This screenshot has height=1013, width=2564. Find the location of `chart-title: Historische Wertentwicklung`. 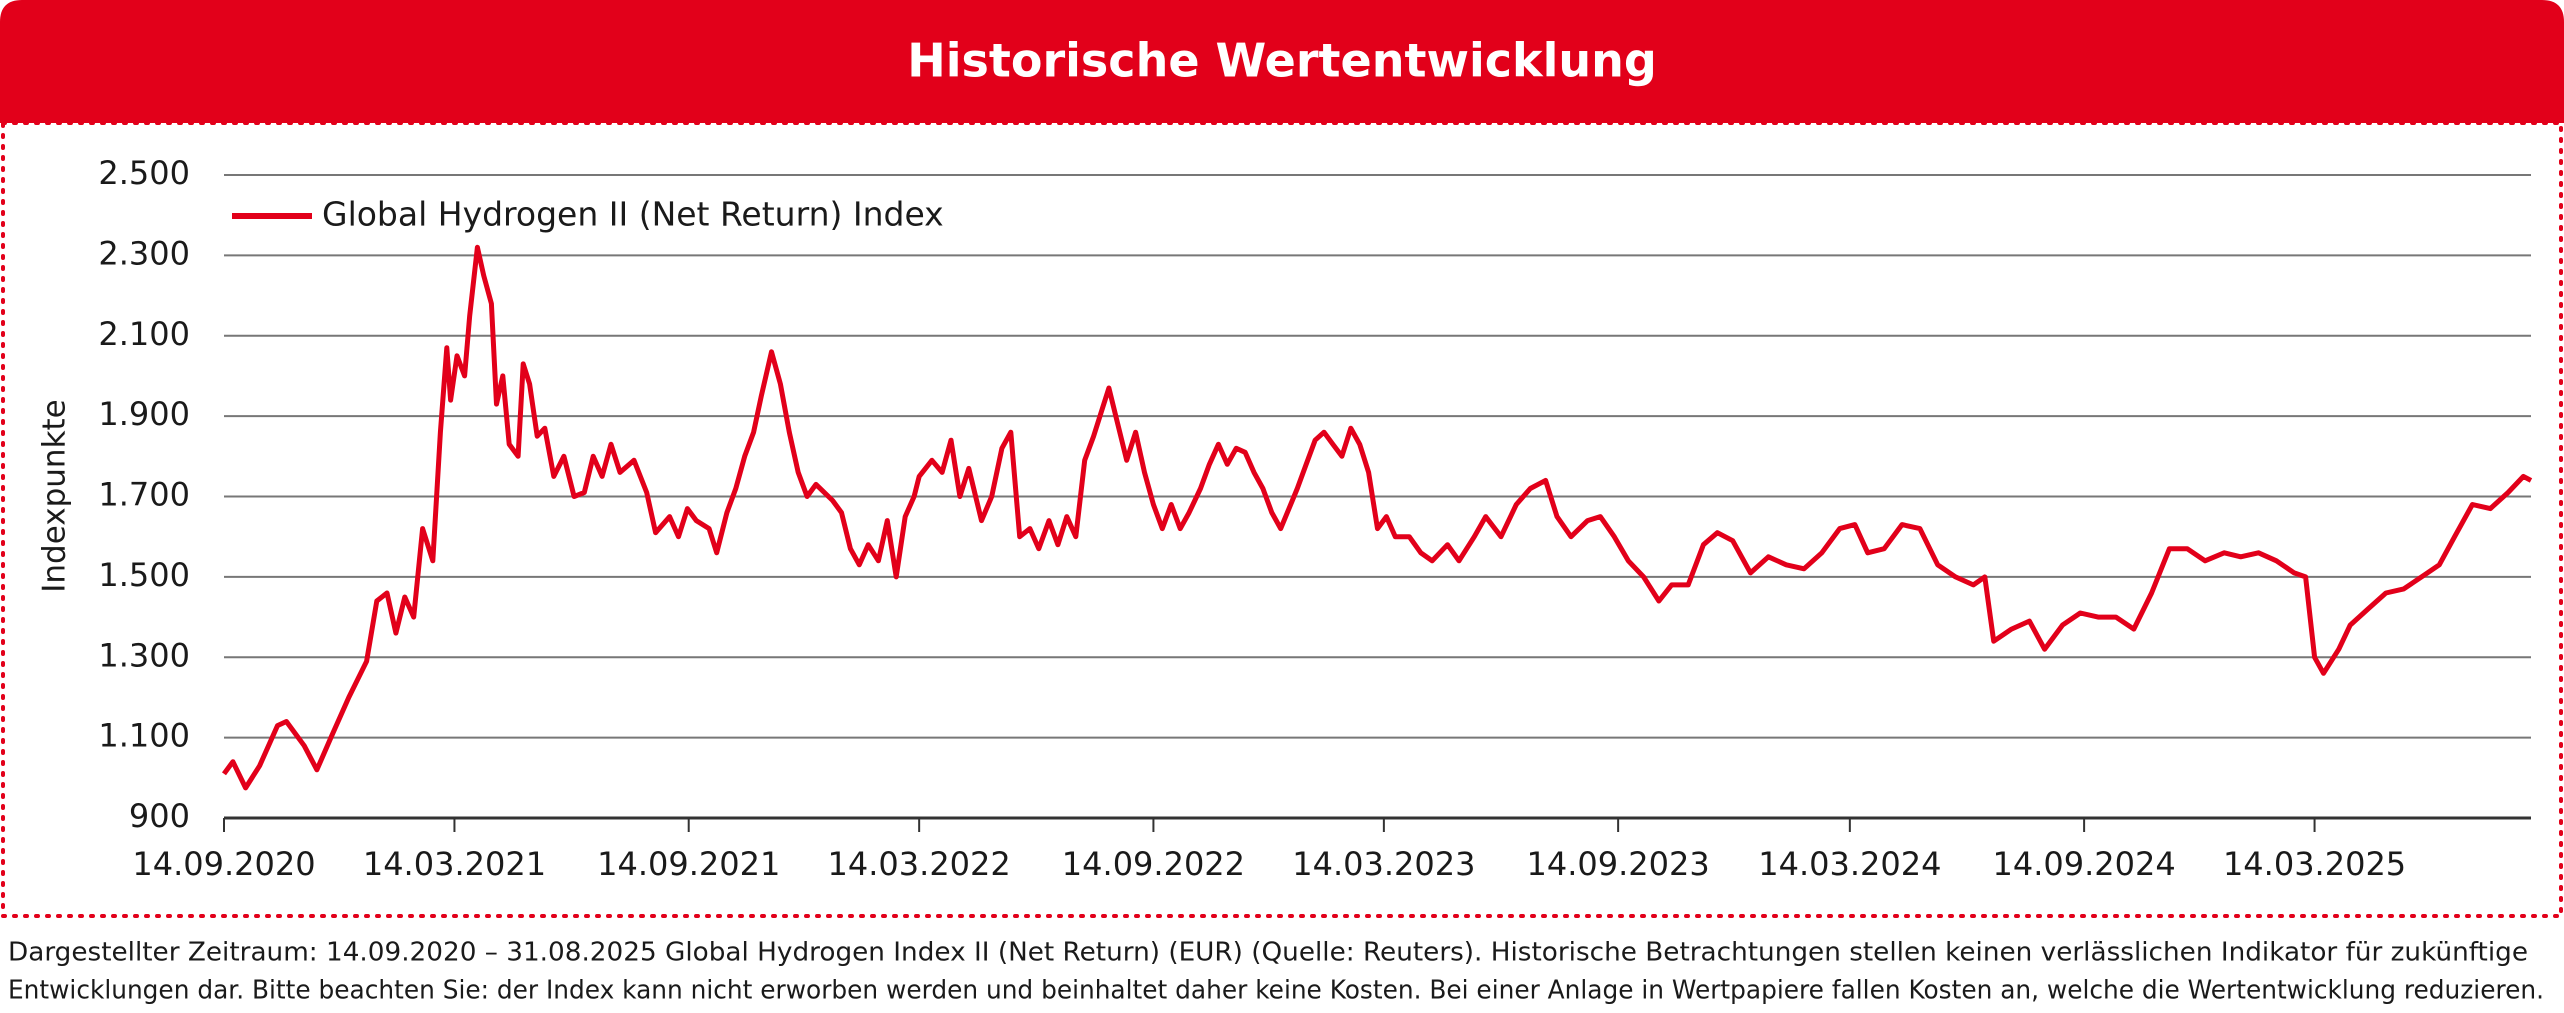

chart-title: Historische Wertentwicklung is located at coordinates (1282, 61).